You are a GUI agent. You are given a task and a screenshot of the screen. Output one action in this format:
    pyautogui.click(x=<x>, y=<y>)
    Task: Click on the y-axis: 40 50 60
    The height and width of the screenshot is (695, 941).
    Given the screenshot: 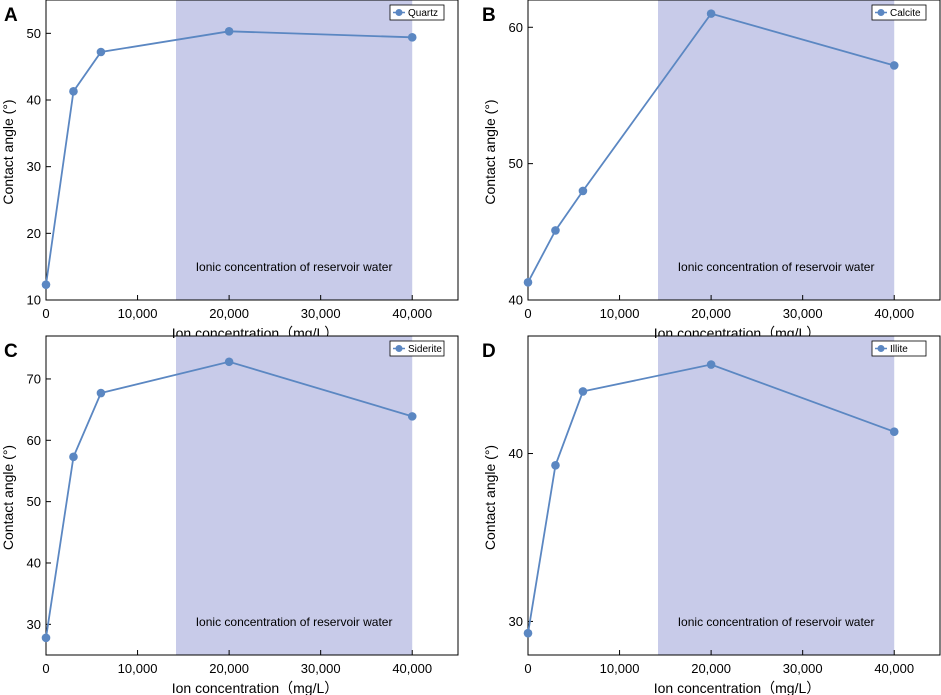 What is the action you would take?
    pyautogui.click(x=521, y=164)
    